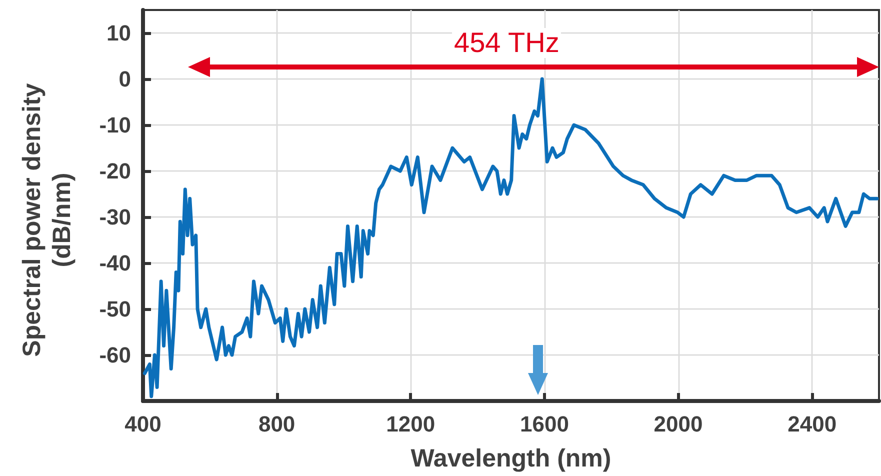 The height and width of the screenshot is (476, 881). Describe the element at coordinates (115, 355) in the screenshot. I see `y-tick-label: -60` at that location.